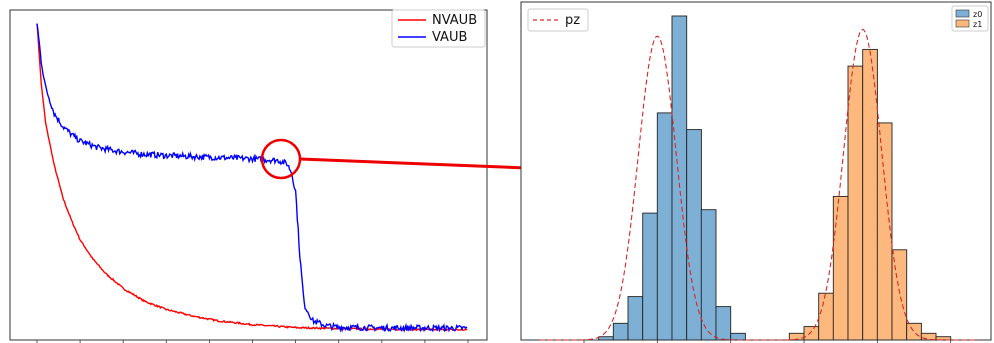 Image resolution: width=994 pixels, height=343 pixels. I want to click on legend-pz: pz, so click(558, 20).